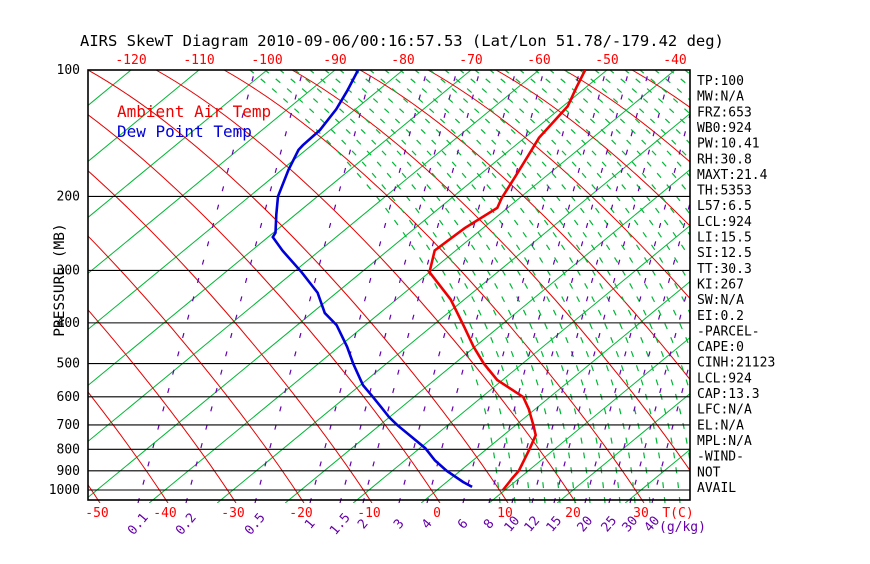 The image size is (870, 564). What do you see at coordinates (555, 525) in the screenshot?
I see `mixing-ratio-tick-label: 15` at bounding box center [555, 525].